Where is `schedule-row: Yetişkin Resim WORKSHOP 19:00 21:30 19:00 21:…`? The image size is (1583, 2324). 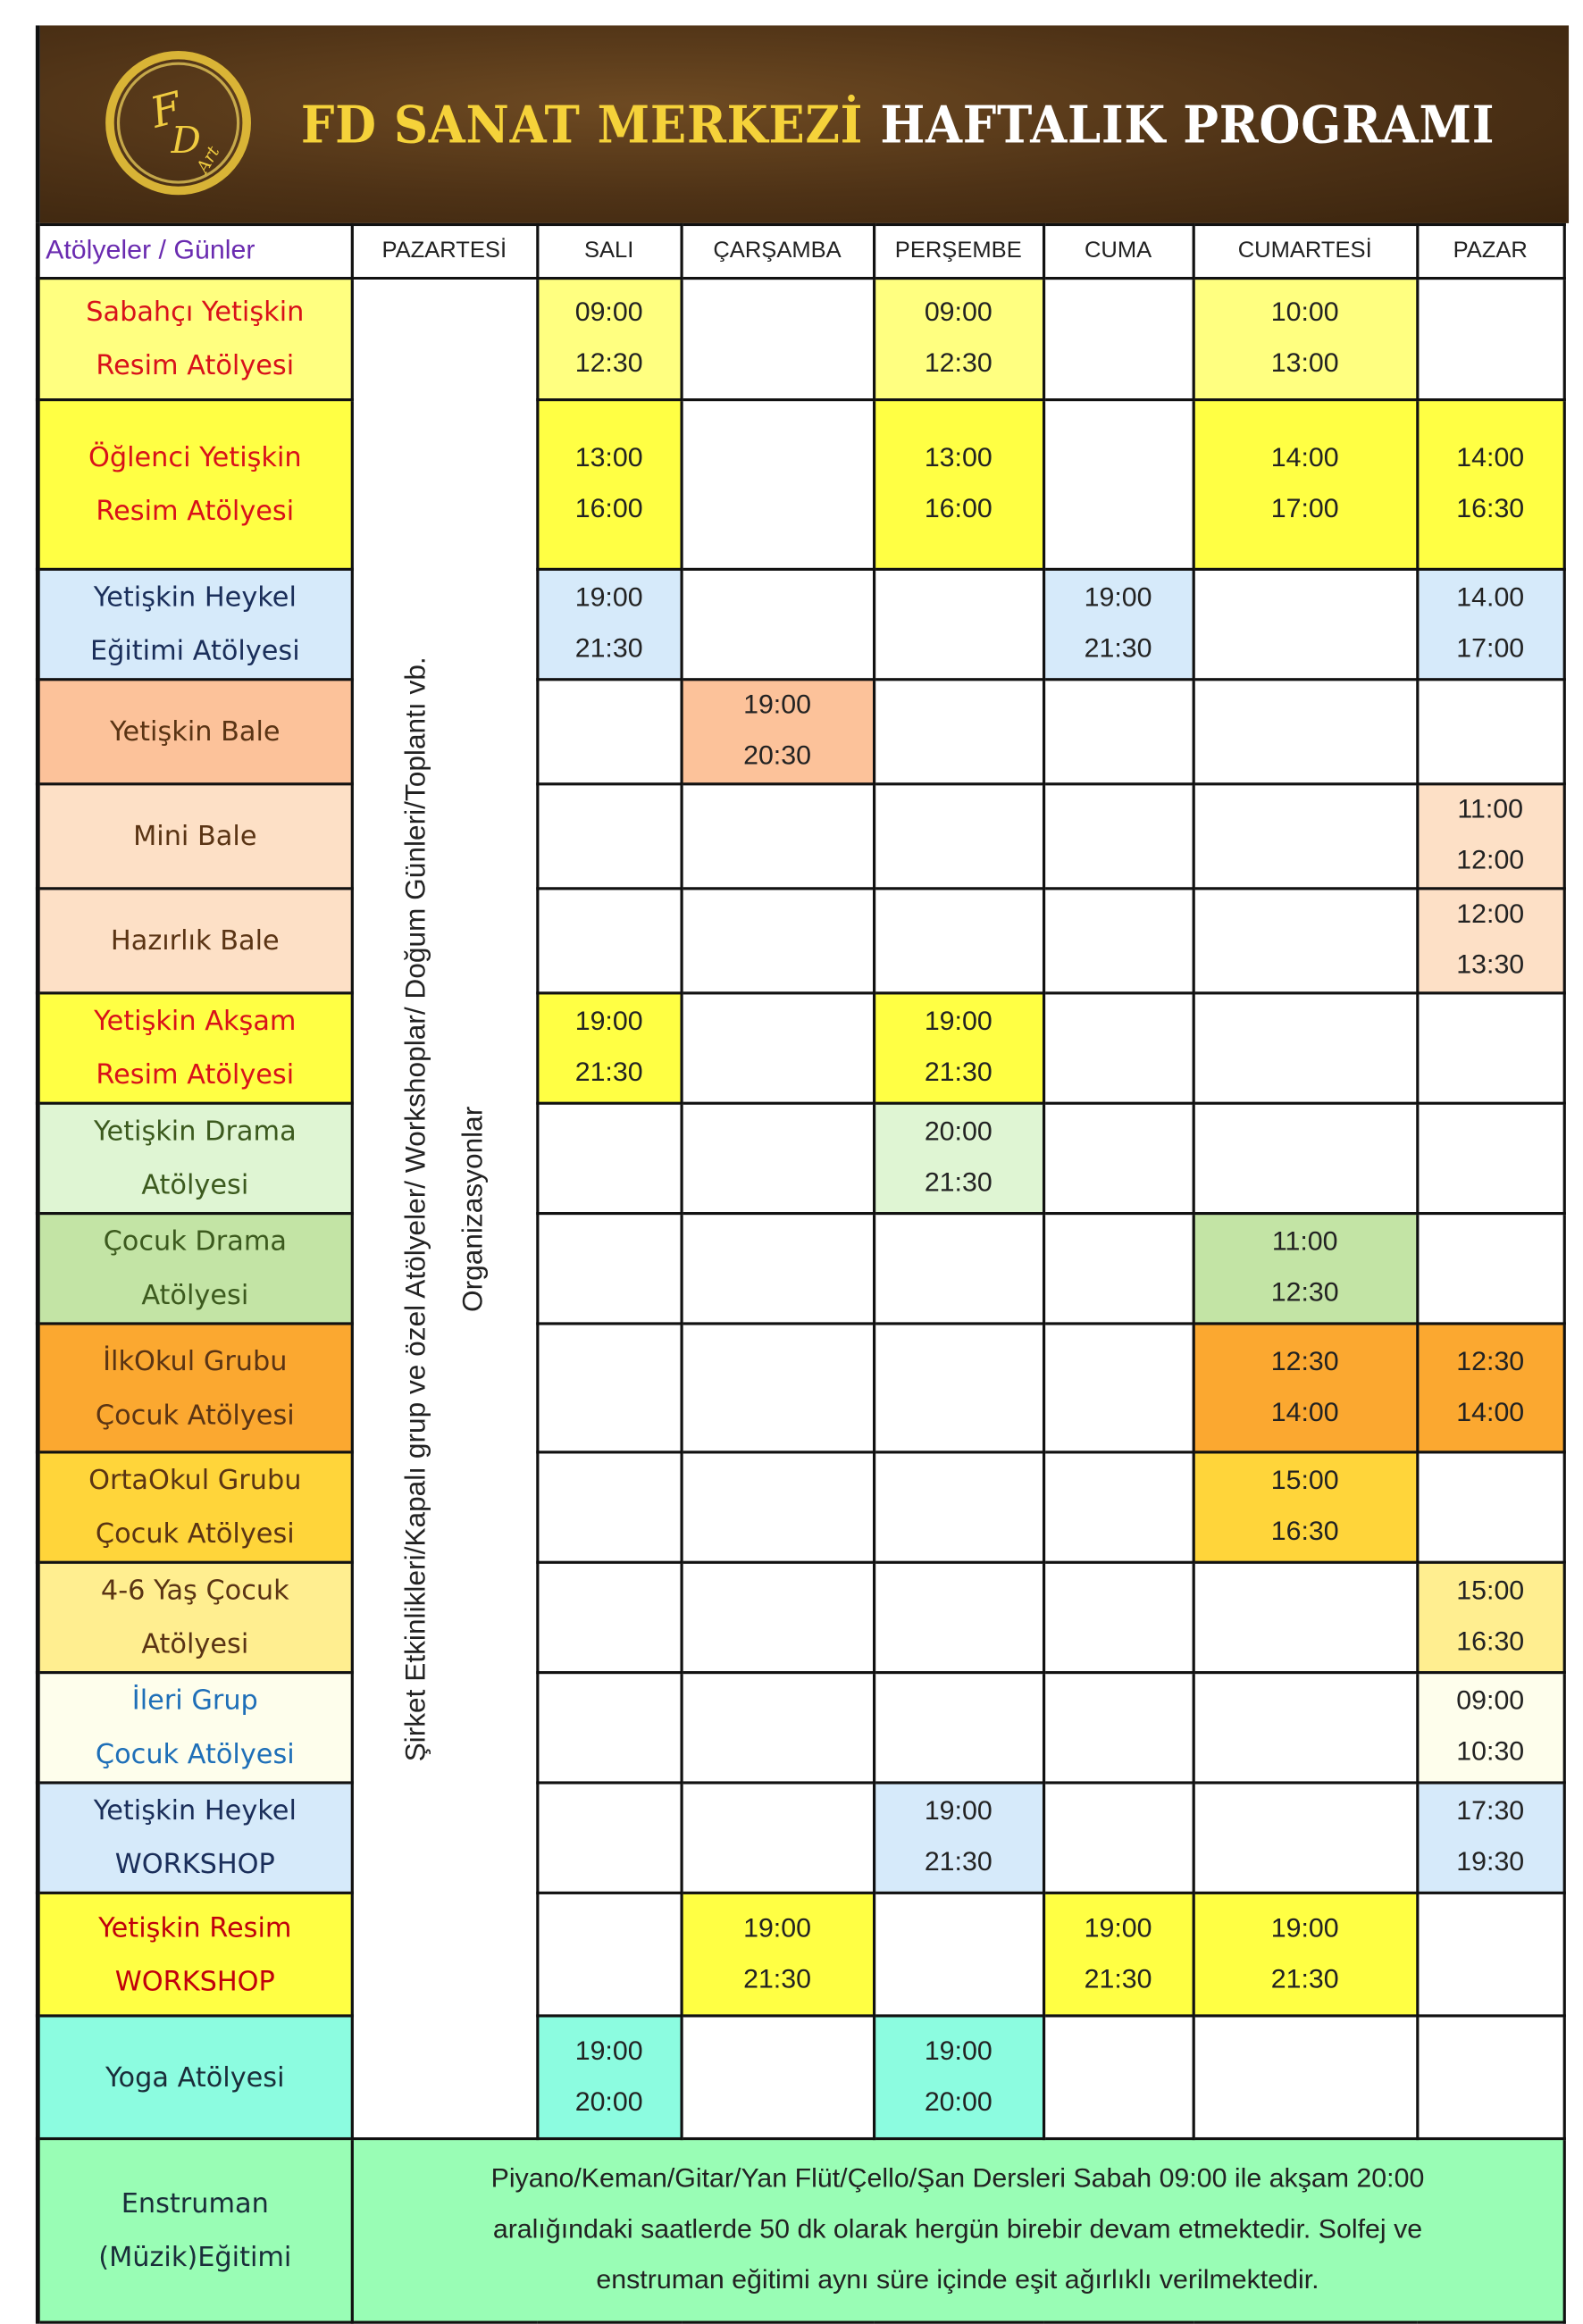 schedule-row: Yetişkin Resim WORKSHOP 19:00 21:30 19:00 21:… is located at coordinates (801, 1954).